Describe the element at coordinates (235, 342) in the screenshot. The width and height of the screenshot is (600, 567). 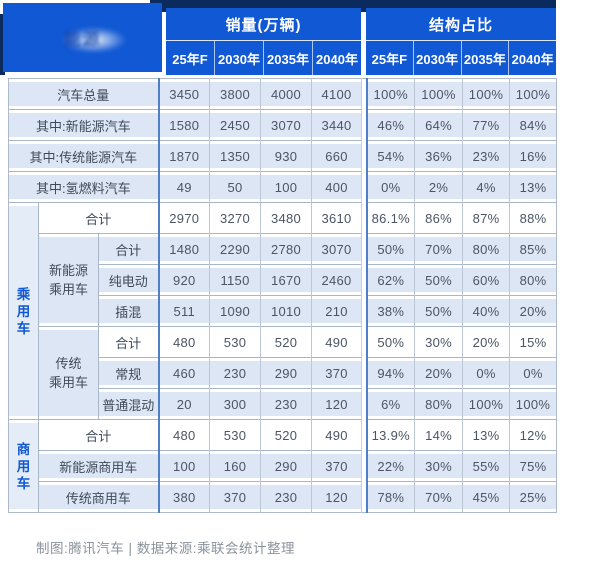
I see `sales-cell: 530` at that location.